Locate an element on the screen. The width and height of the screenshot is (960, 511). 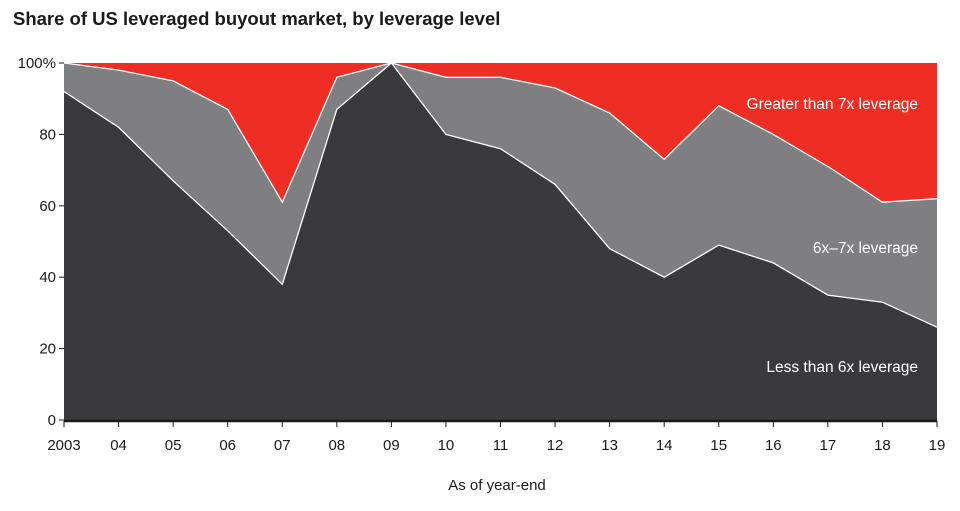
y-tick-label: 0 is located at coordinates (52, 420).